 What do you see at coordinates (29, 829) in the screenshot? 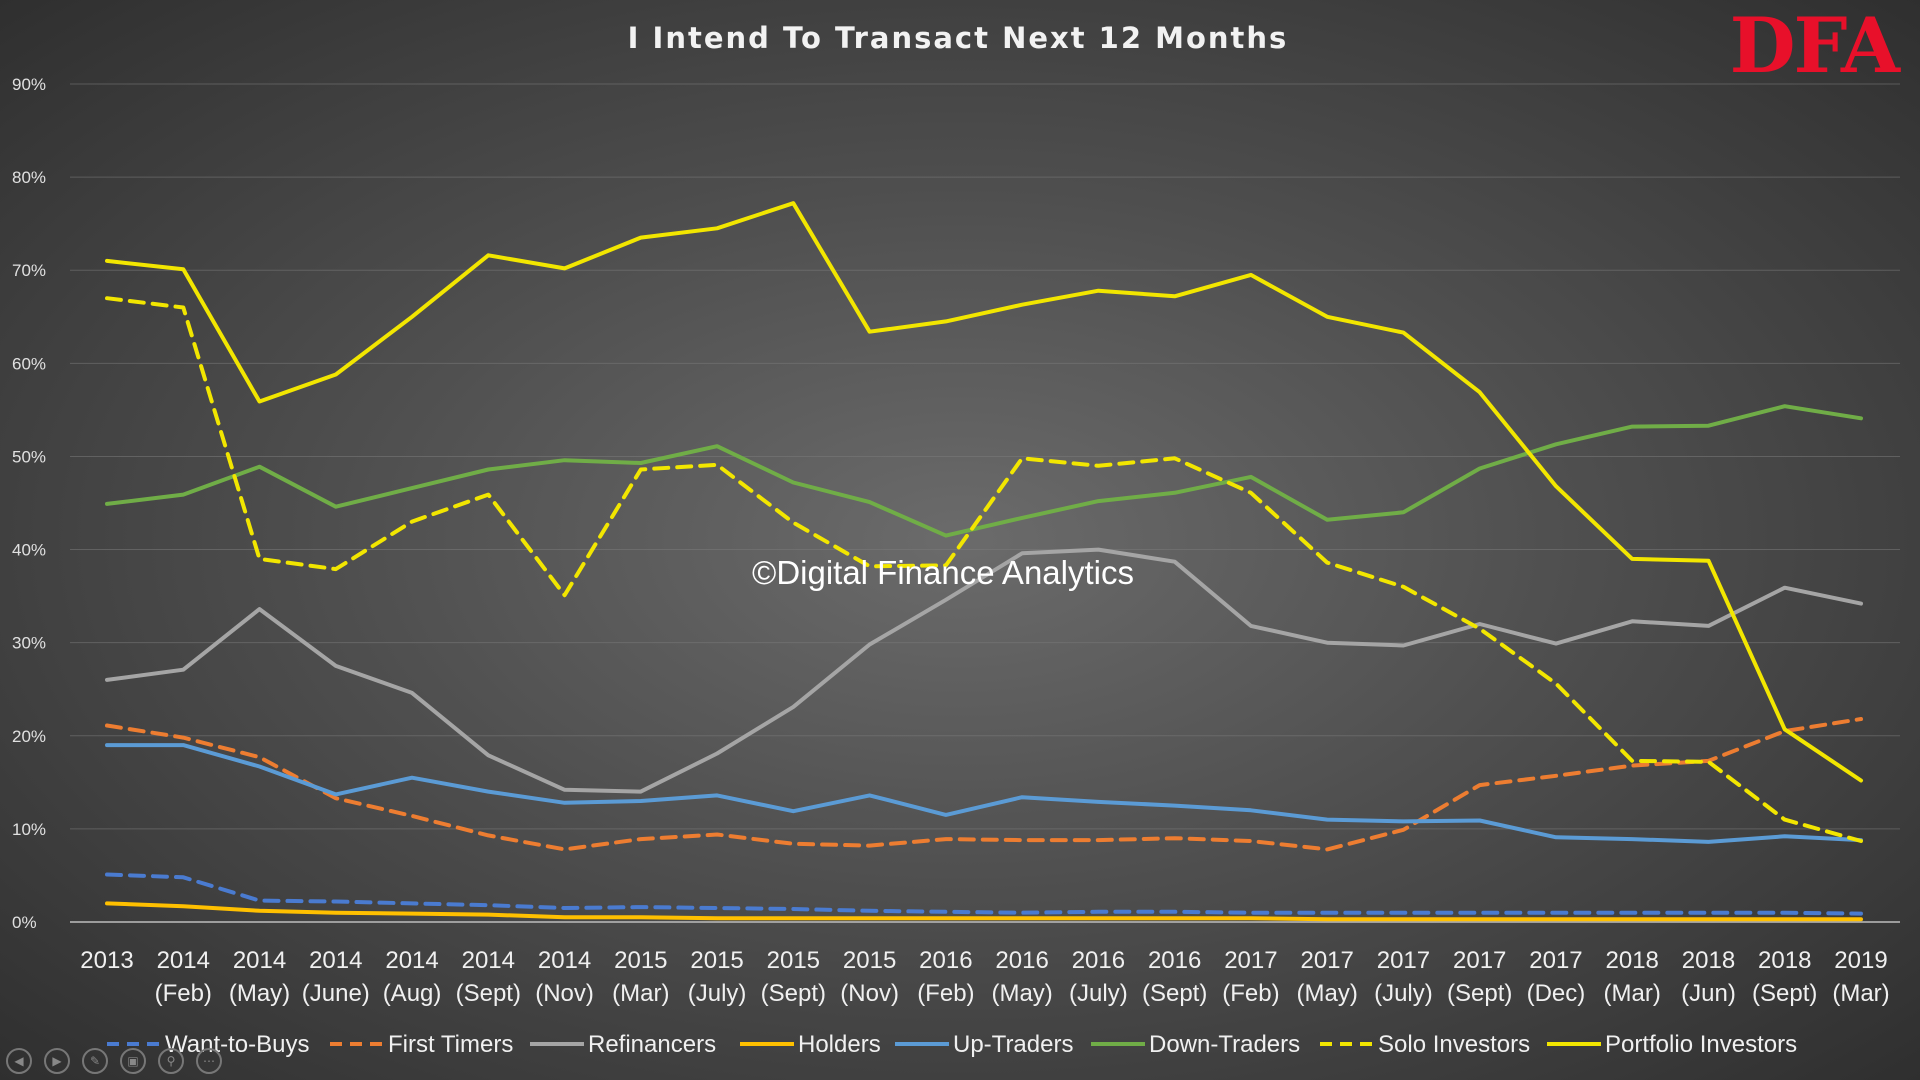
I see `y-tick-label: 10%` at bounding box center [29, 829].